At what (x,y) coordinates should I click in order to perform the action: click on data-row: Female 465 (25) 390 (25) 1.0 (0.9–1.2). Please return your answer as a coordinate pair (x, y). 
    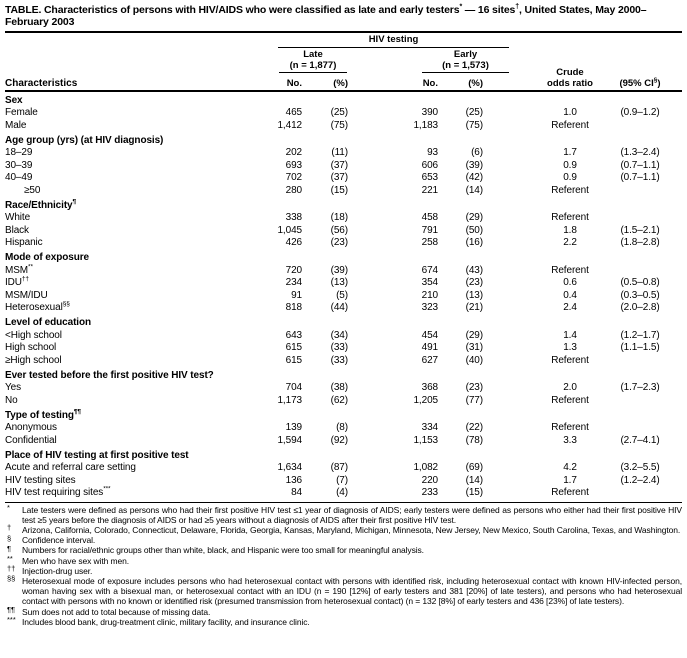
    Looking at the image, I should click on (343, 113).